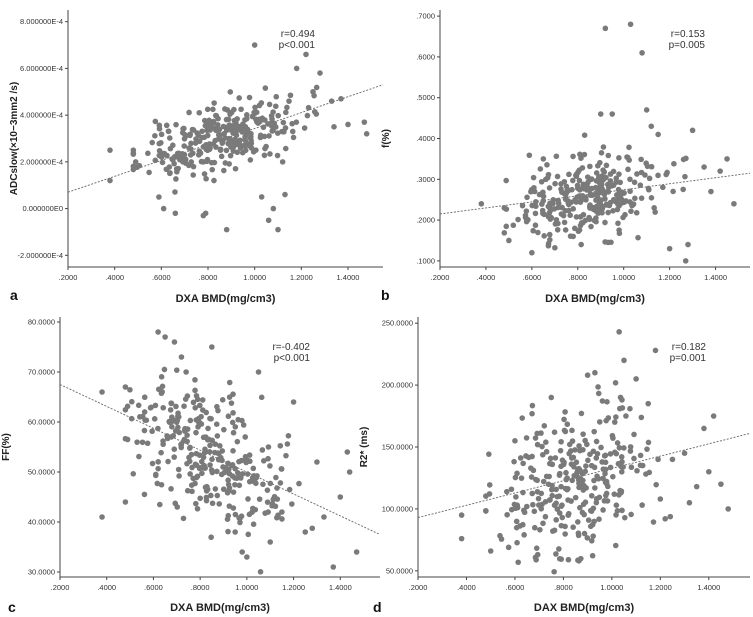 The image size is (753, 617). I want to click on y-tick-label: .6000, so click(425, 56).